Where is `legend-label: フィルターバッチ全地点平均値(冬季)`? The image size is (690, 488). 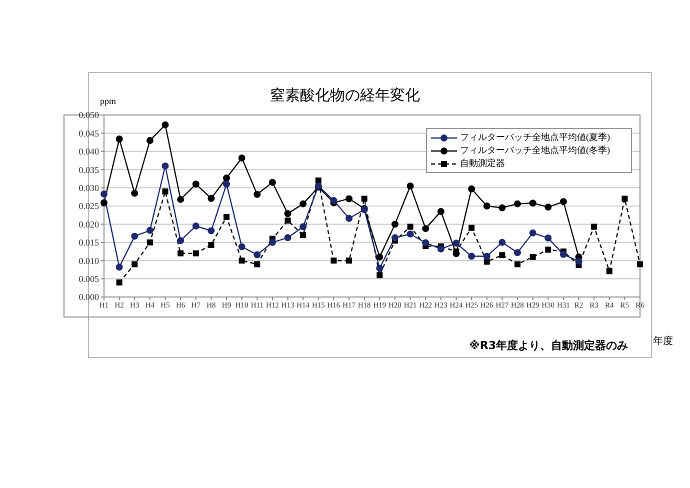 legend-label: フィルターバッチ全地点平均値(冬季) is located at coordinates (535, 150).